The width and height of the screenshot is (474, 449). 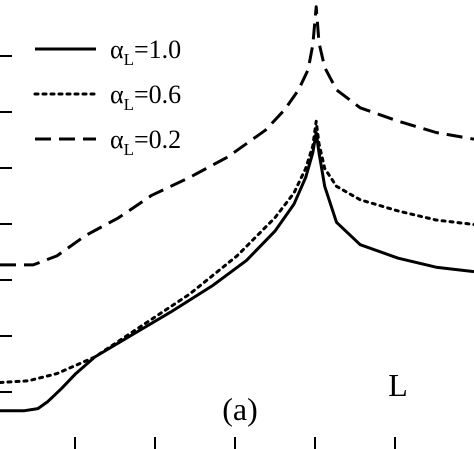 I want to click on legend-label: αL=1.0, so click(x=145, y=52).